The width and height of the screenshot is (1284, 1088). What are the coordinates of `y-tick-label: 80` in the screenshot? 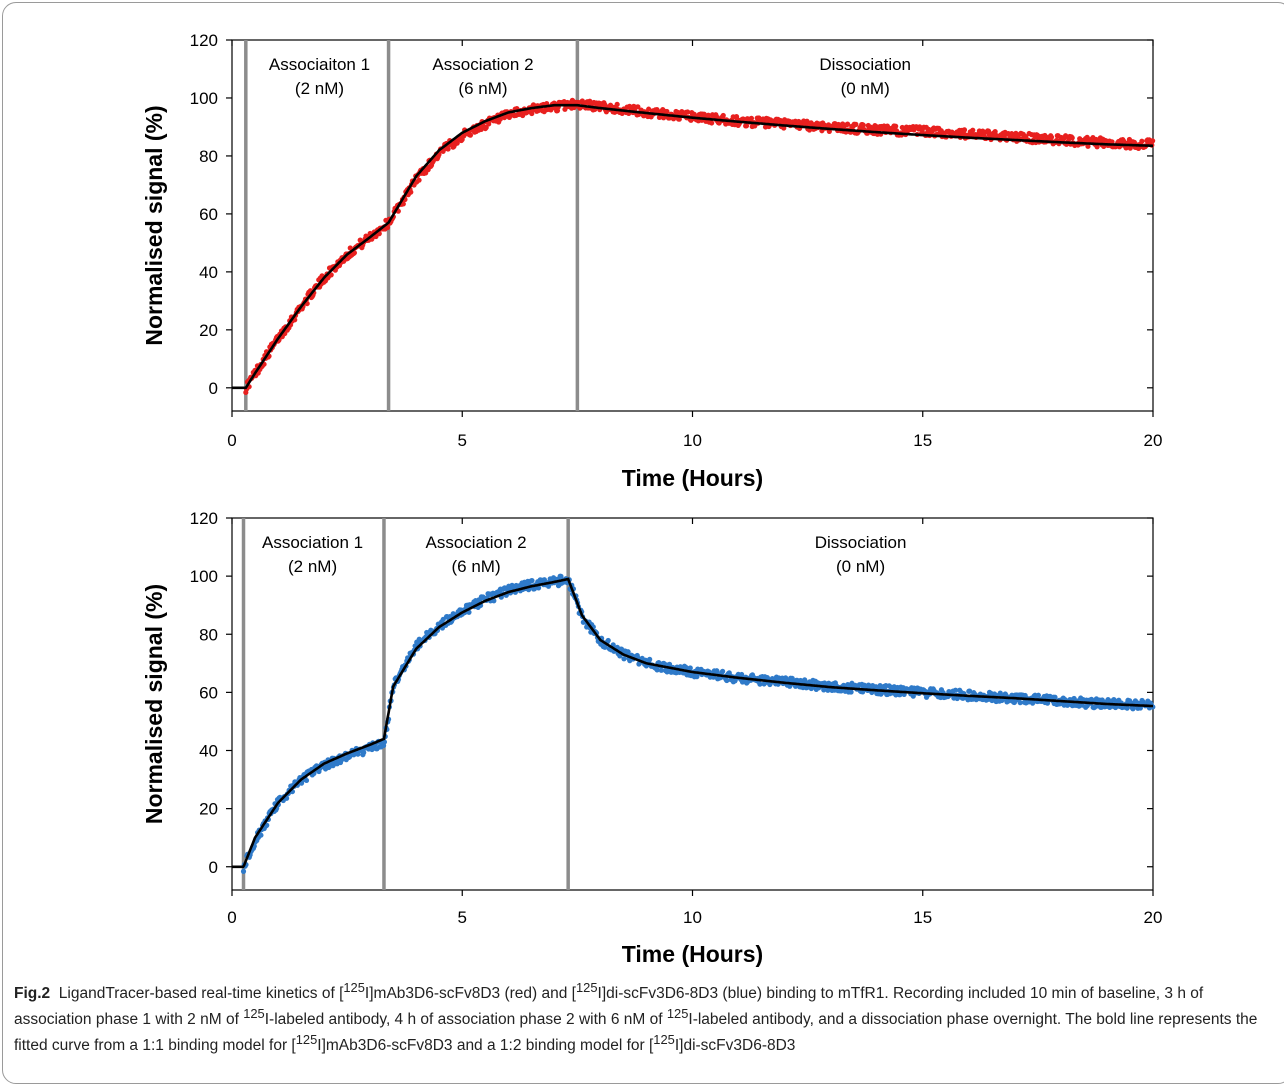 It's located at (208, 156).